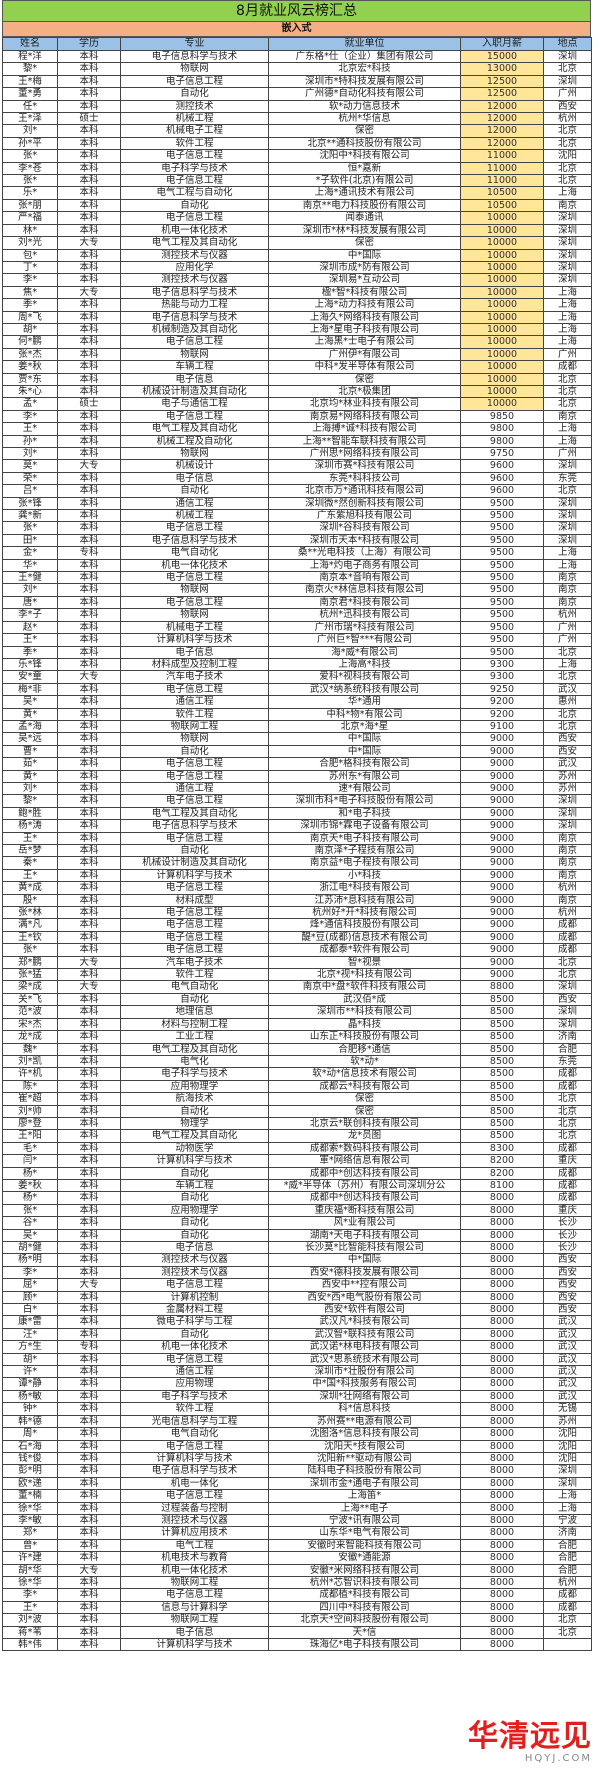  What do you see at coordinates (194, 1099) in the screenshot?
I see `cell-major: 航海技术` at bounding box center [194, 1099].